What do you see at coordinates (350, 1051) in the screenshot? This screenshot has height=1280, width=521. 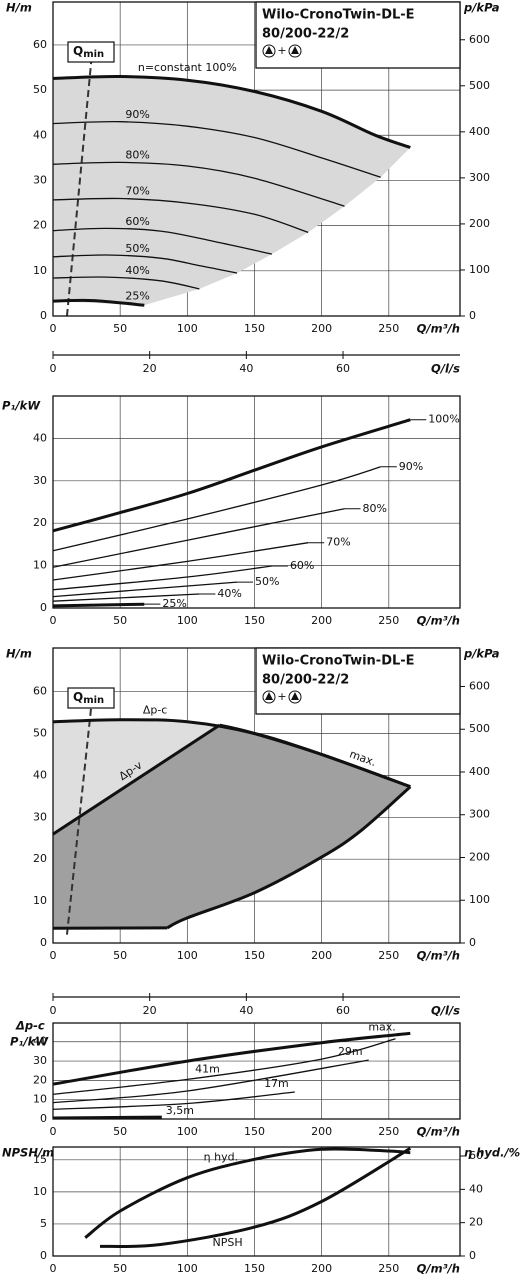 I see `series-label: 29m` at bounding box center [350, 1051].